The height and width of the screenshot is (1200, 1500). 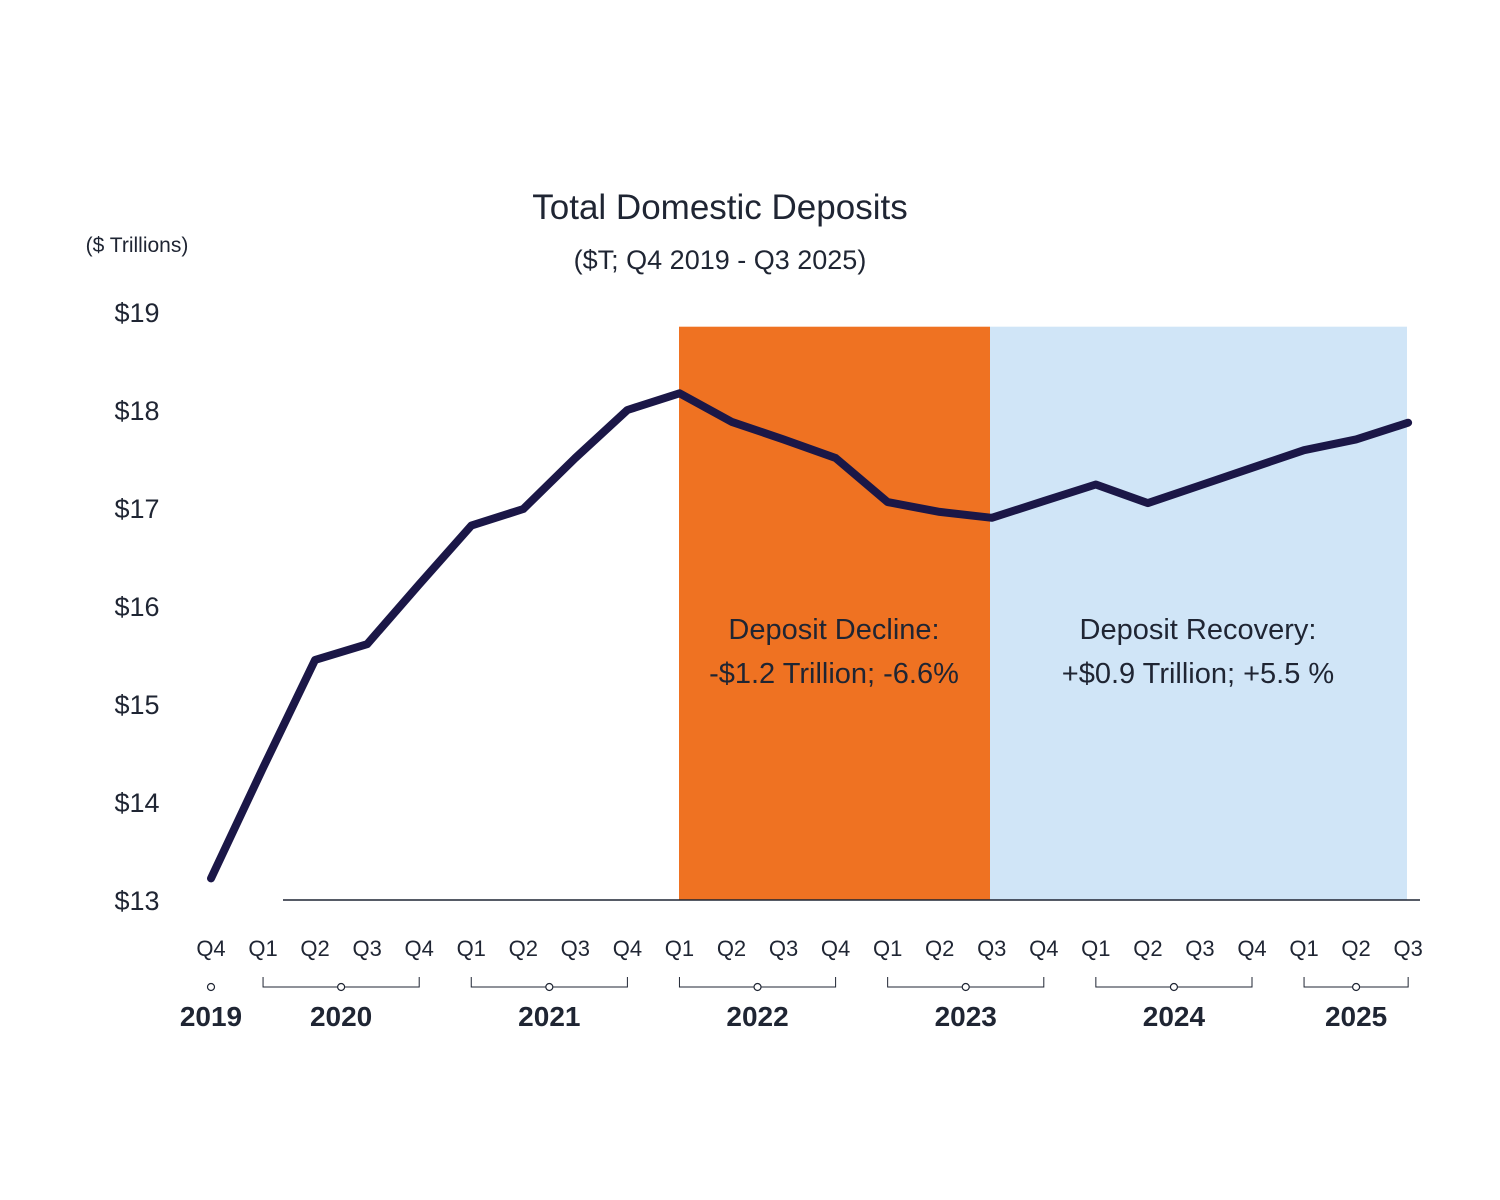 I want to click on year-label: 2022, so click(x=757, y=1016).